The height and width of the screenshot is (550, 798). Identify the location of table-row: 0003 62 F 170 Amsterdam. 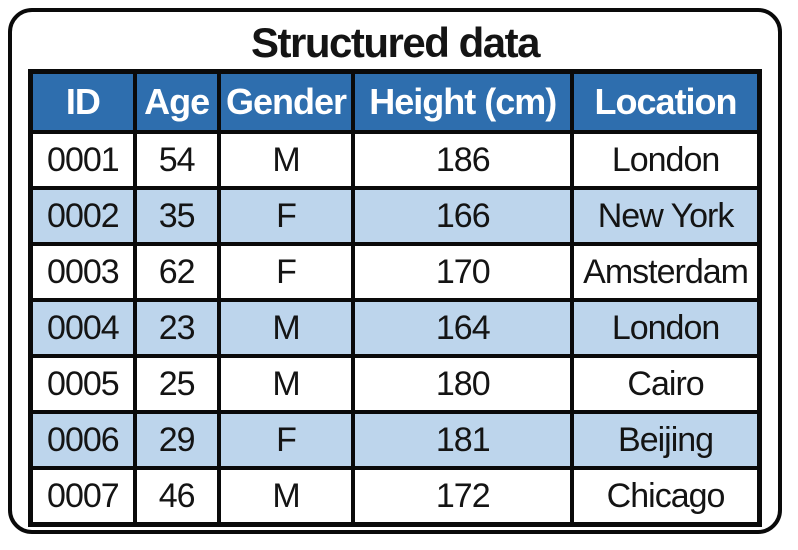
(395, 272).